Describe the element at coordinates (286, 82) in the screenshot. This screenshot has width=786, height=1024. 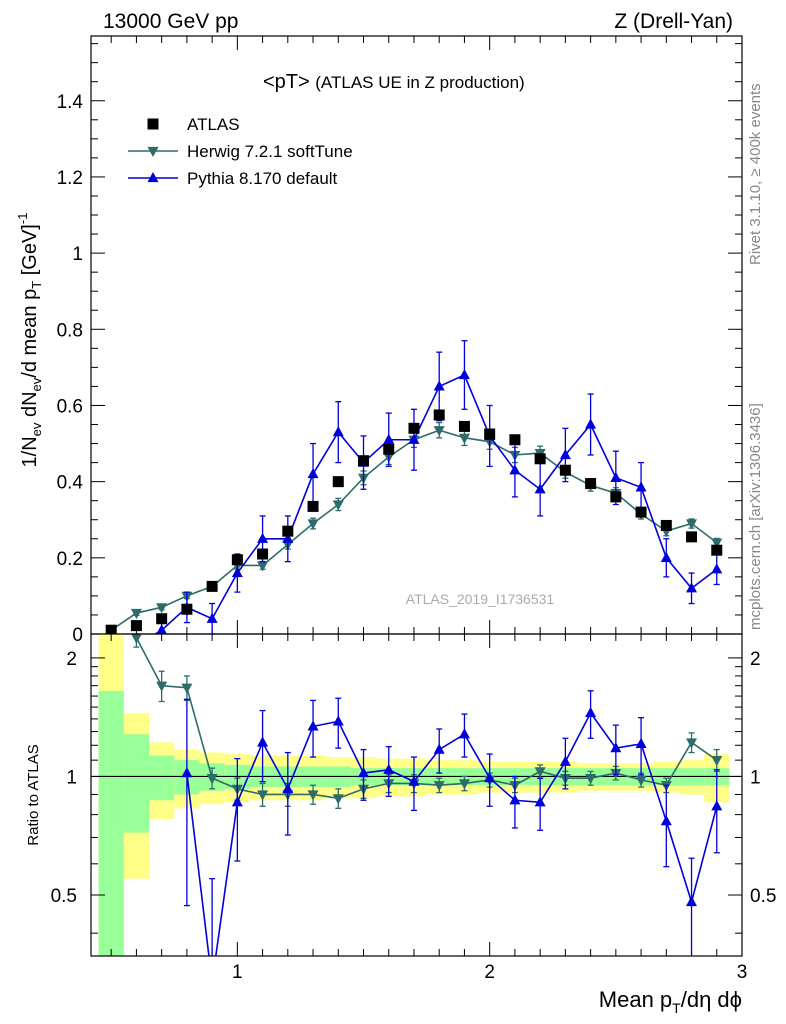
I see `plot-title-main: <pT>` at that location.